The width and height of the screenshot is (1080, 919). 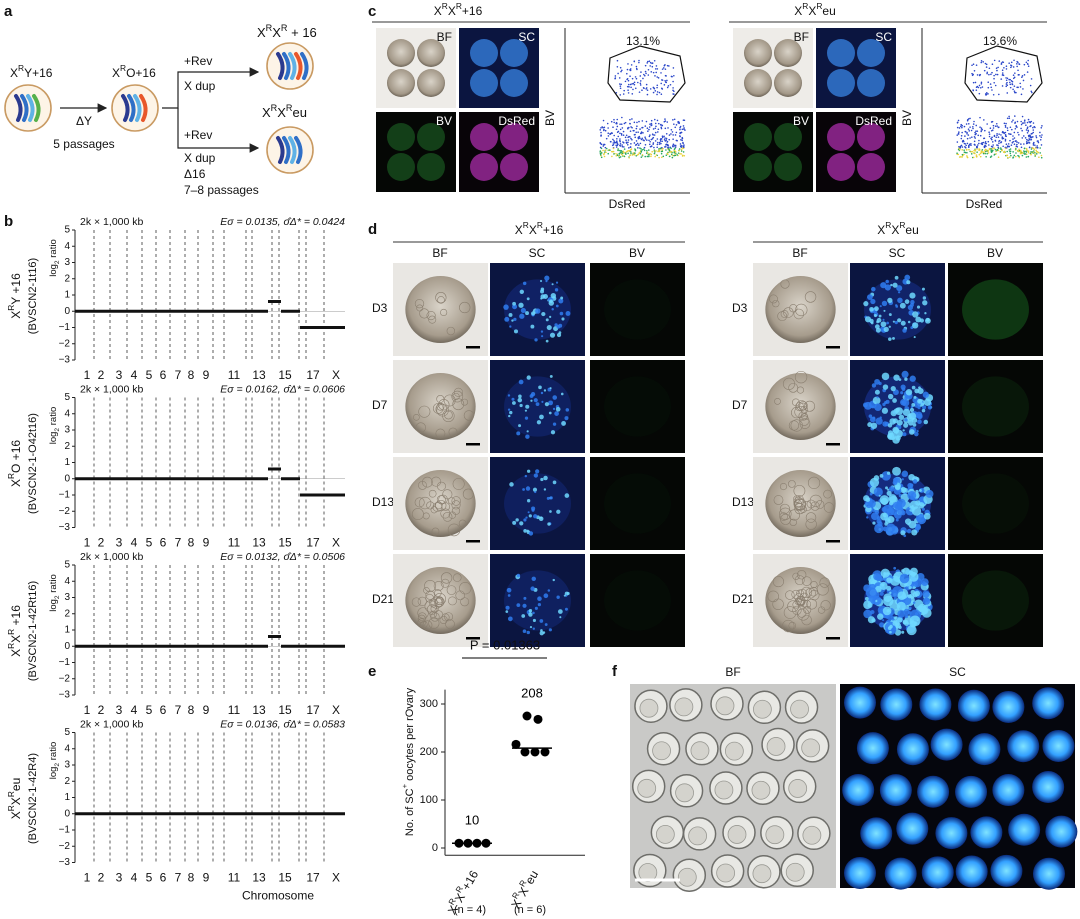 I want to click on chromosome-label: 2, so click(x=101, y=375).